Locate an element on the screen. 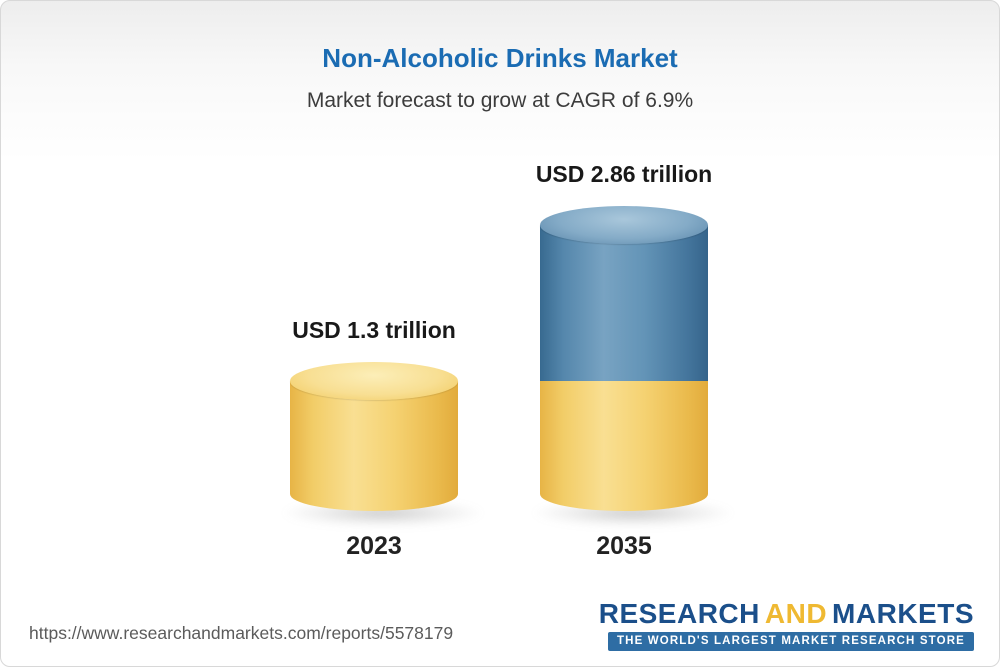 The width and height of the screenshot is (1000, 667). year-label-2023: 2023 is located at coordinates (374, 546).